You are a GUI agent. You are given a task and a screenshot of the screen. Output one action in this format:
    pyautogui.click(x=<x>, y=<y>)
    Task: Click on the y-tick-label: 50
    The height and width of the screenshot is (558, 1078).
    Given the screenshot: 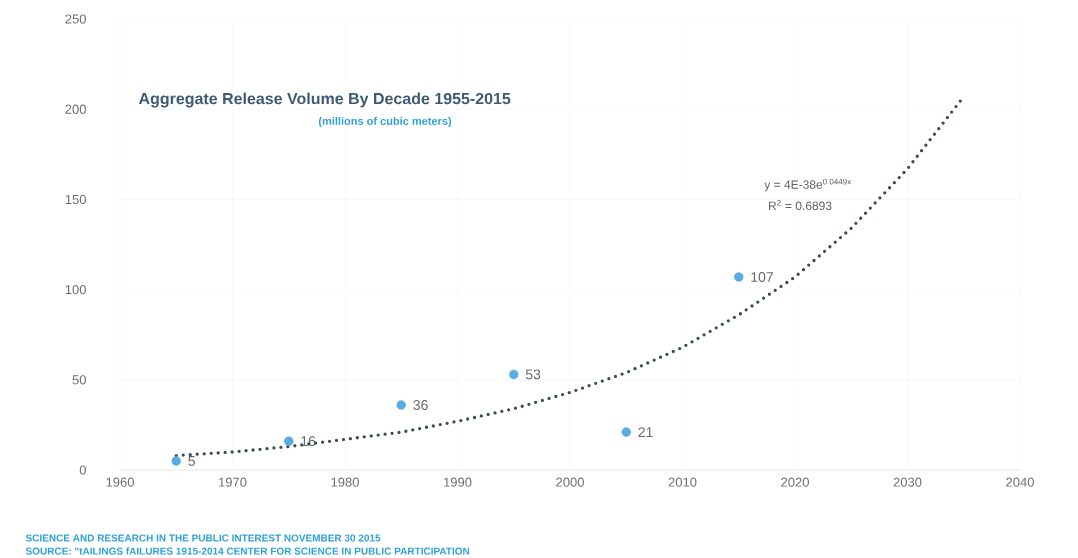 What is the action you would take?
    pyautogui.click(x=79, y=380)
    